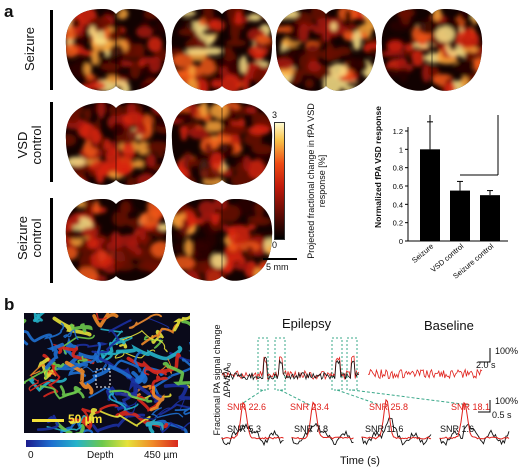 This screenshot has height=471, width=529. Describe the element at coordinates (9, 304) in the screenshot. I see `panel-b-letter: b` at that location.